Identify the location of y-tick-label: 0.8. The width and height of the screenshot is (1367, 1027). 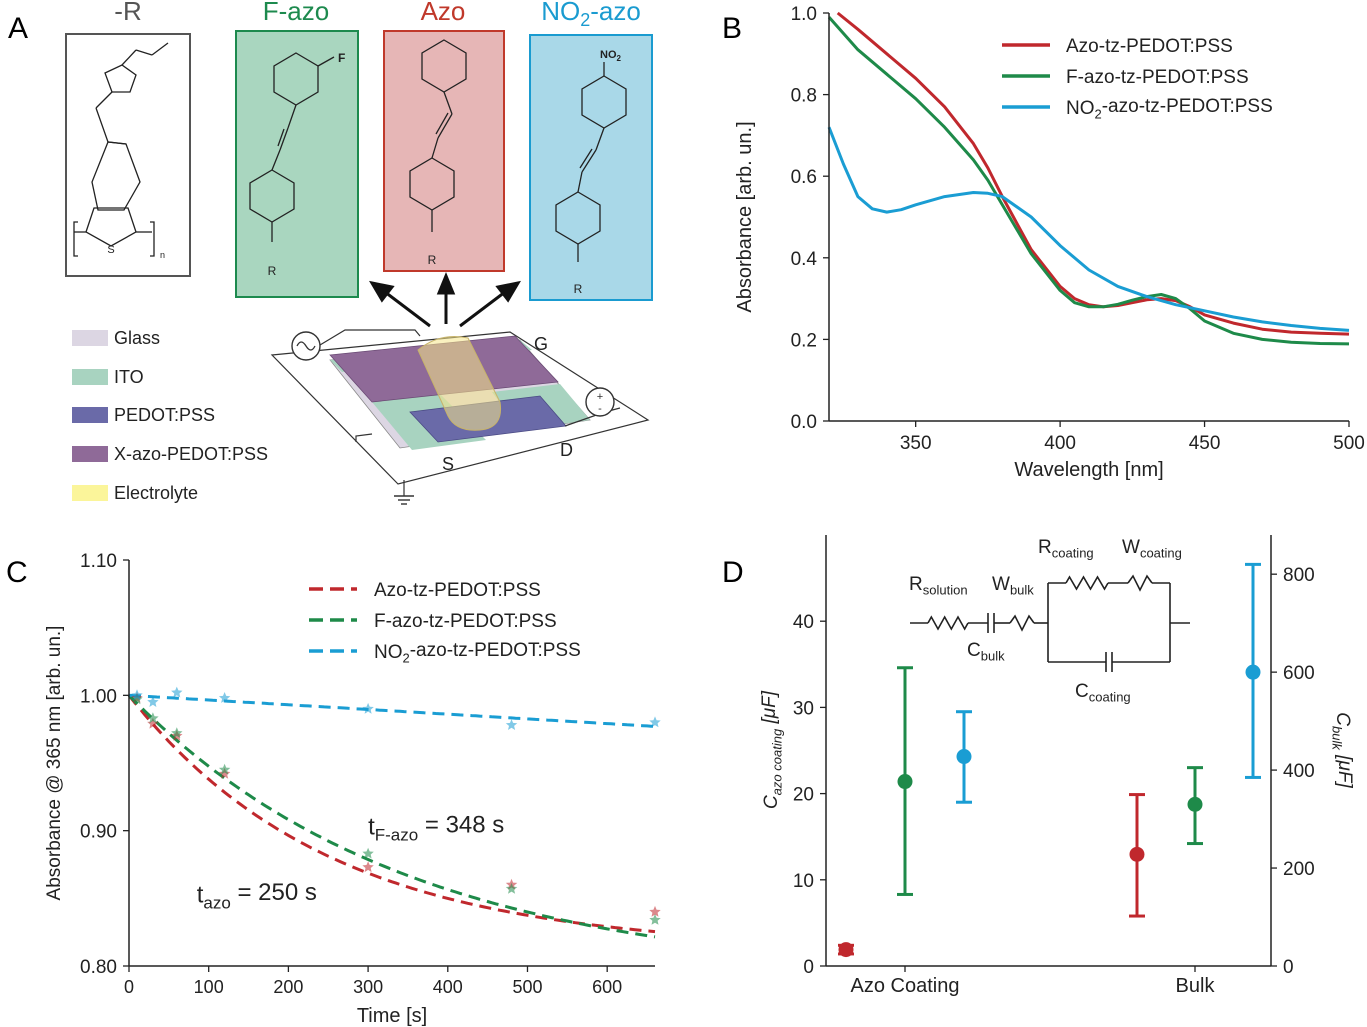
(804, 96).